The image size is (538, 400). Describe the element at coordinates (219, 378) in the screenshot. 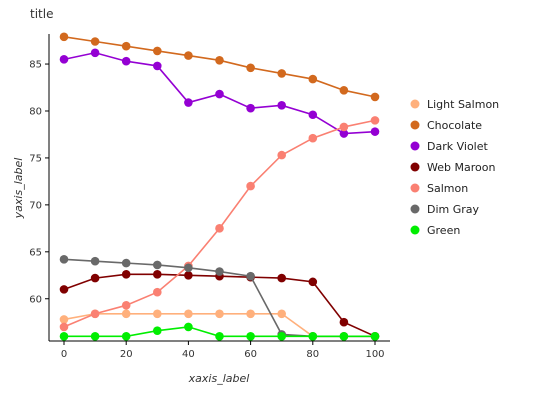

I see `x-axis-label: xaxis_label` at that location.